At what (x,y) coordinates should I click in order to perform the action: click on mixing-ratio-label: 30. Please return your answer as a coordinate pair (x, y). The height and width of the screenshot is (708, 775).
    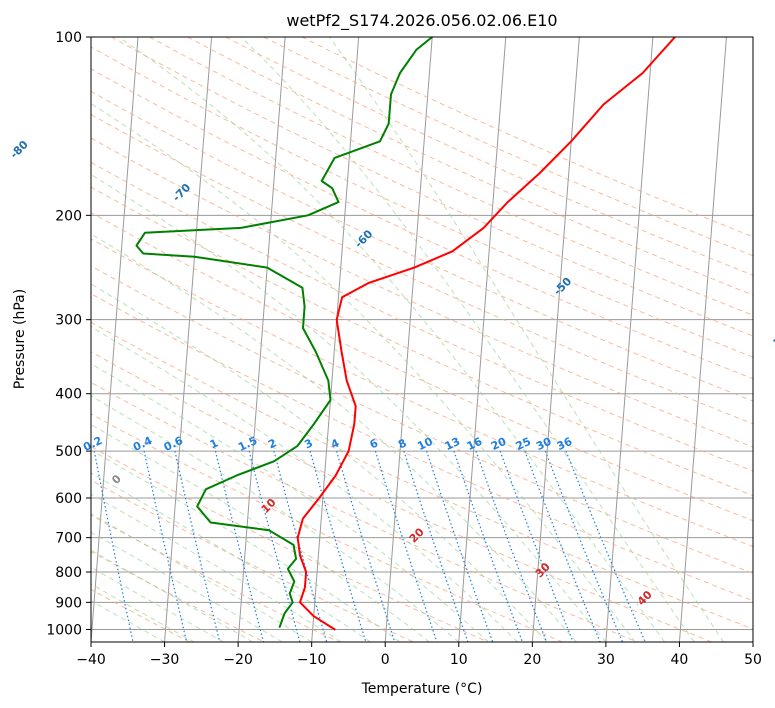
    Looking at the image, I should click on (544, 444).